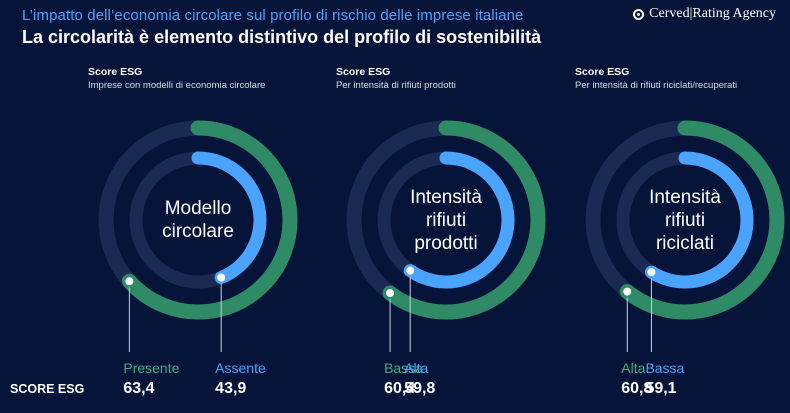 This screenshot has height=413, width=790. What do you see at coordinates (400, 388) in the screenshot?
I see `score-value: 60,4` at bounding box center [400, 388].